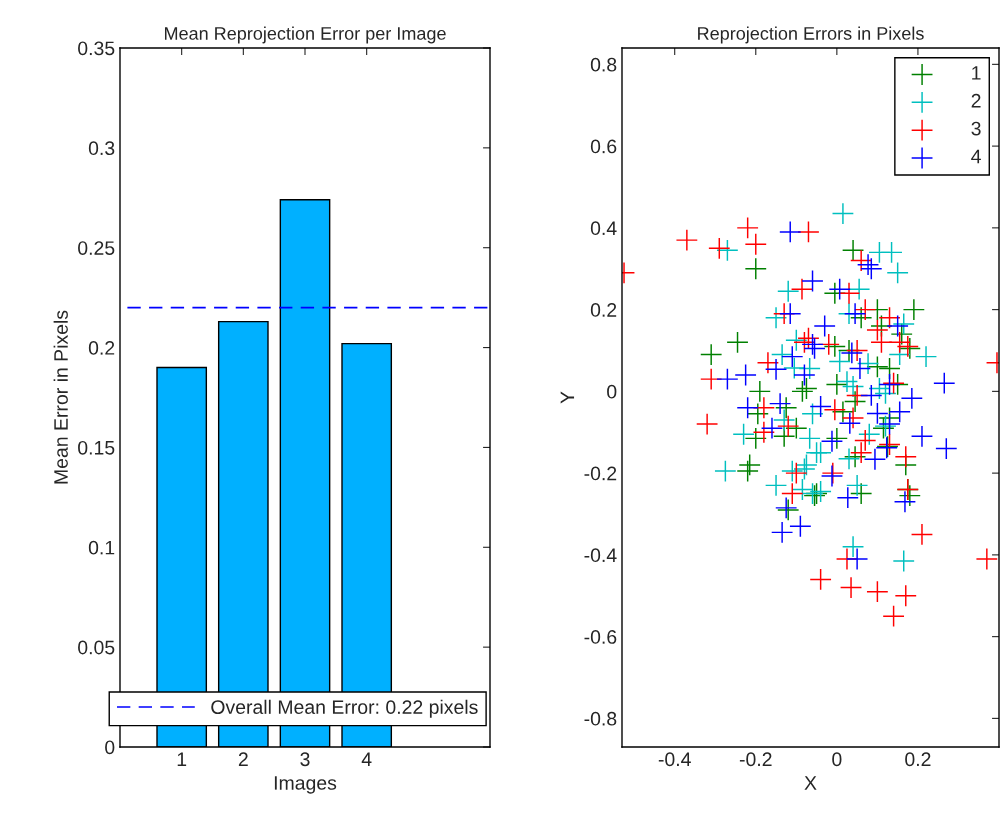  I want to click on x-tick-label: 0.2, so click(918, 759).